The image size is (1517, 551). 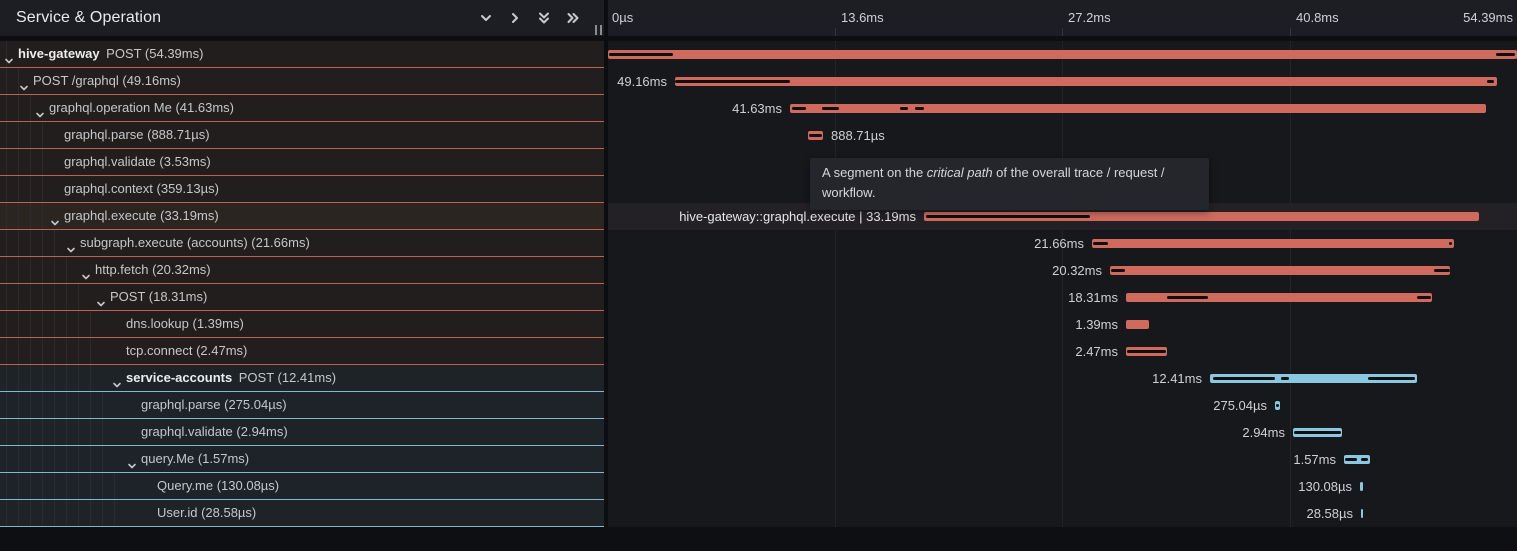 I want to click on span-duration-label: 12.41ms, so click(x=1177, y=378).